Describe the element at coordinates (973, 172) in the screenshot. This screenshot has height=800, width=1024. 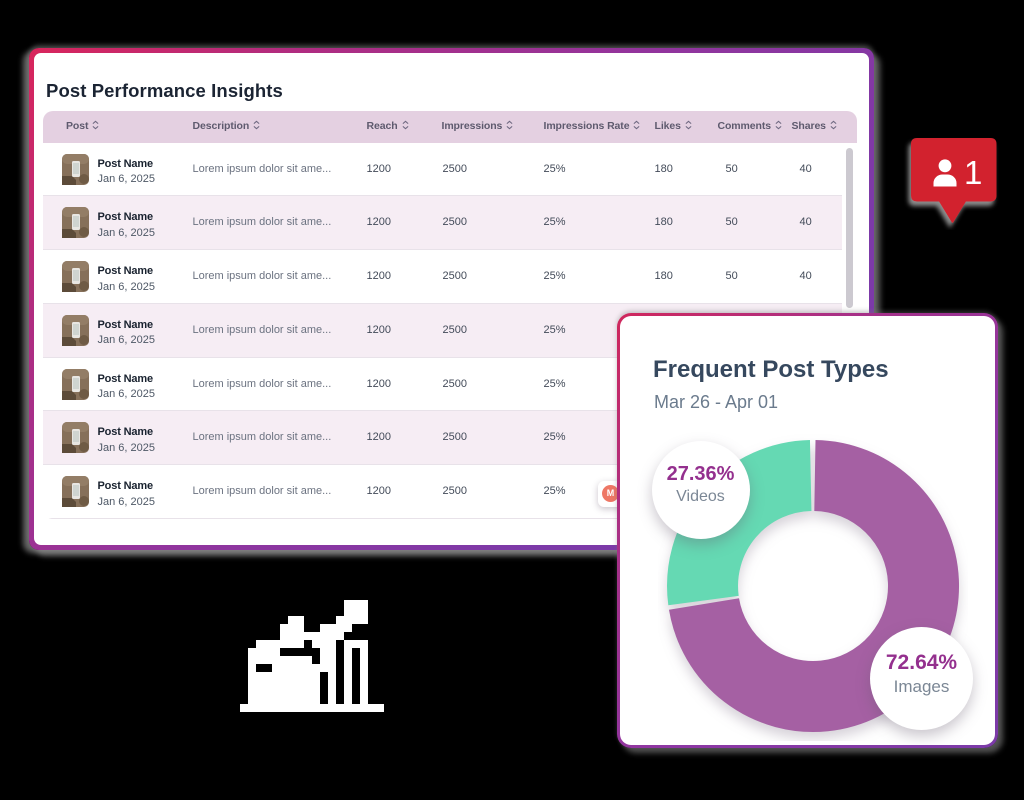
I see `svg-text: 1` at that location.